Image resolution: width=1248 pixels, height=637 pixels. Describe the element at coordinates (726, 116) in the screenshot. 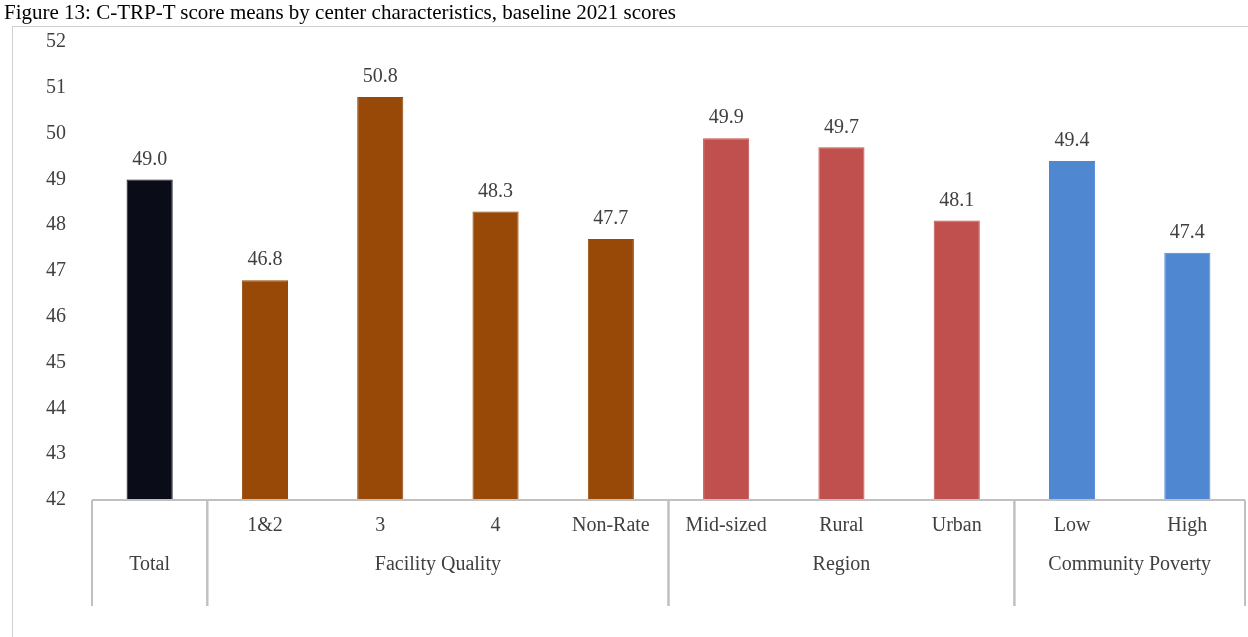

I see `data-label: 49.9` at that location.